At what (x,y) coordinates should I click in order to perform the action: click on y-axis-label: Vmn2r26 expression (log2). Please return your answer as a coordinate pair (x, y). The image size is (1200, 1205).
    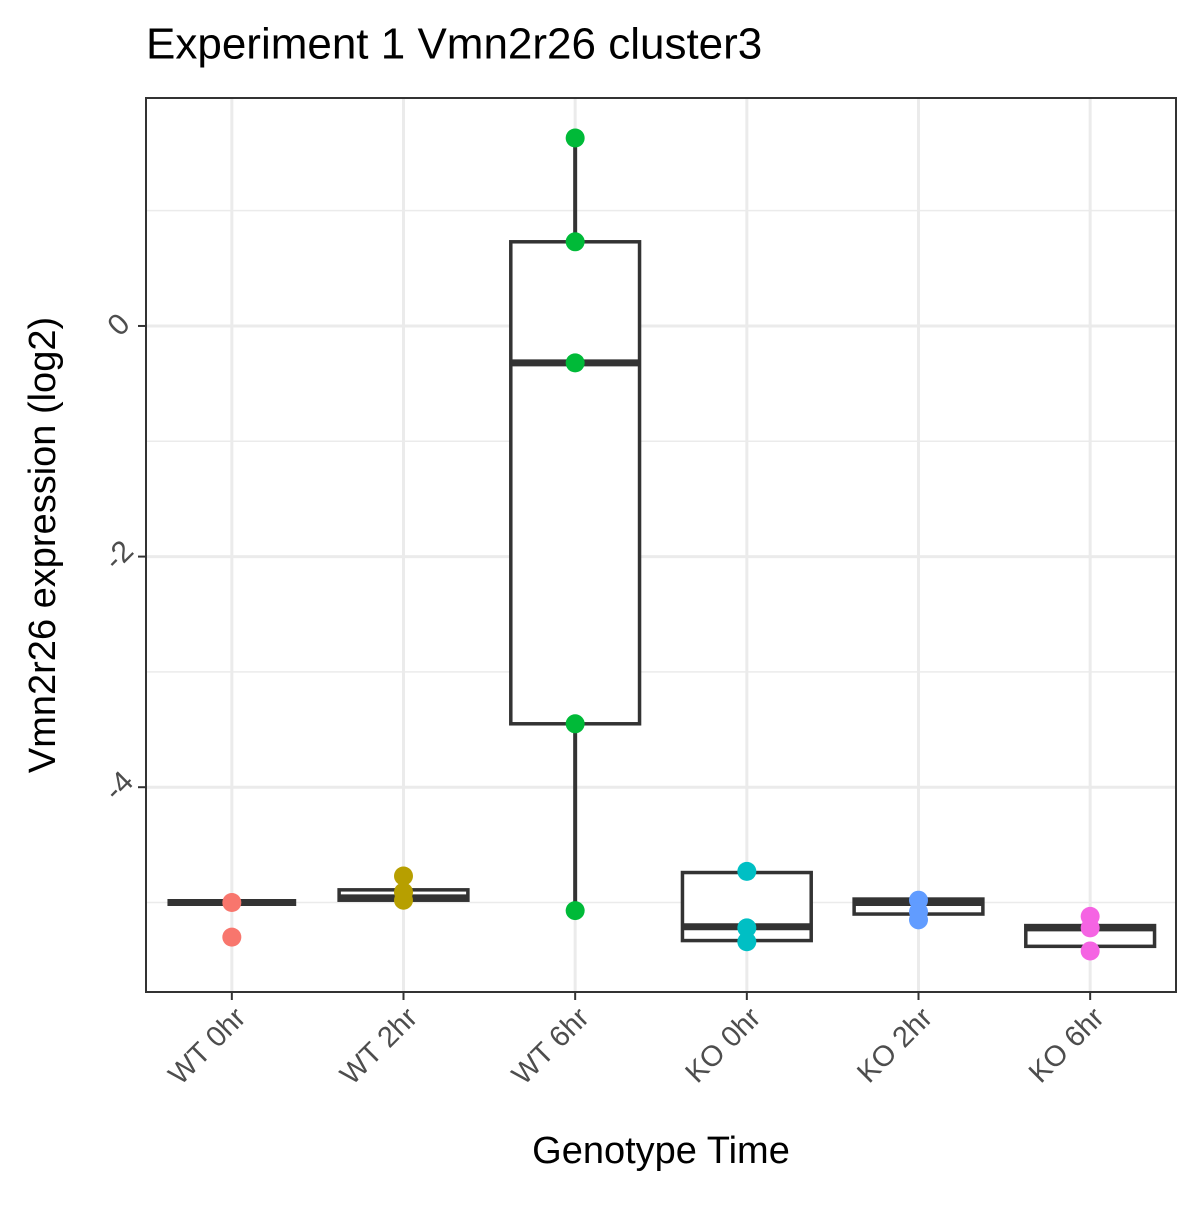
    Looking at the image, I should click on (43, 545).